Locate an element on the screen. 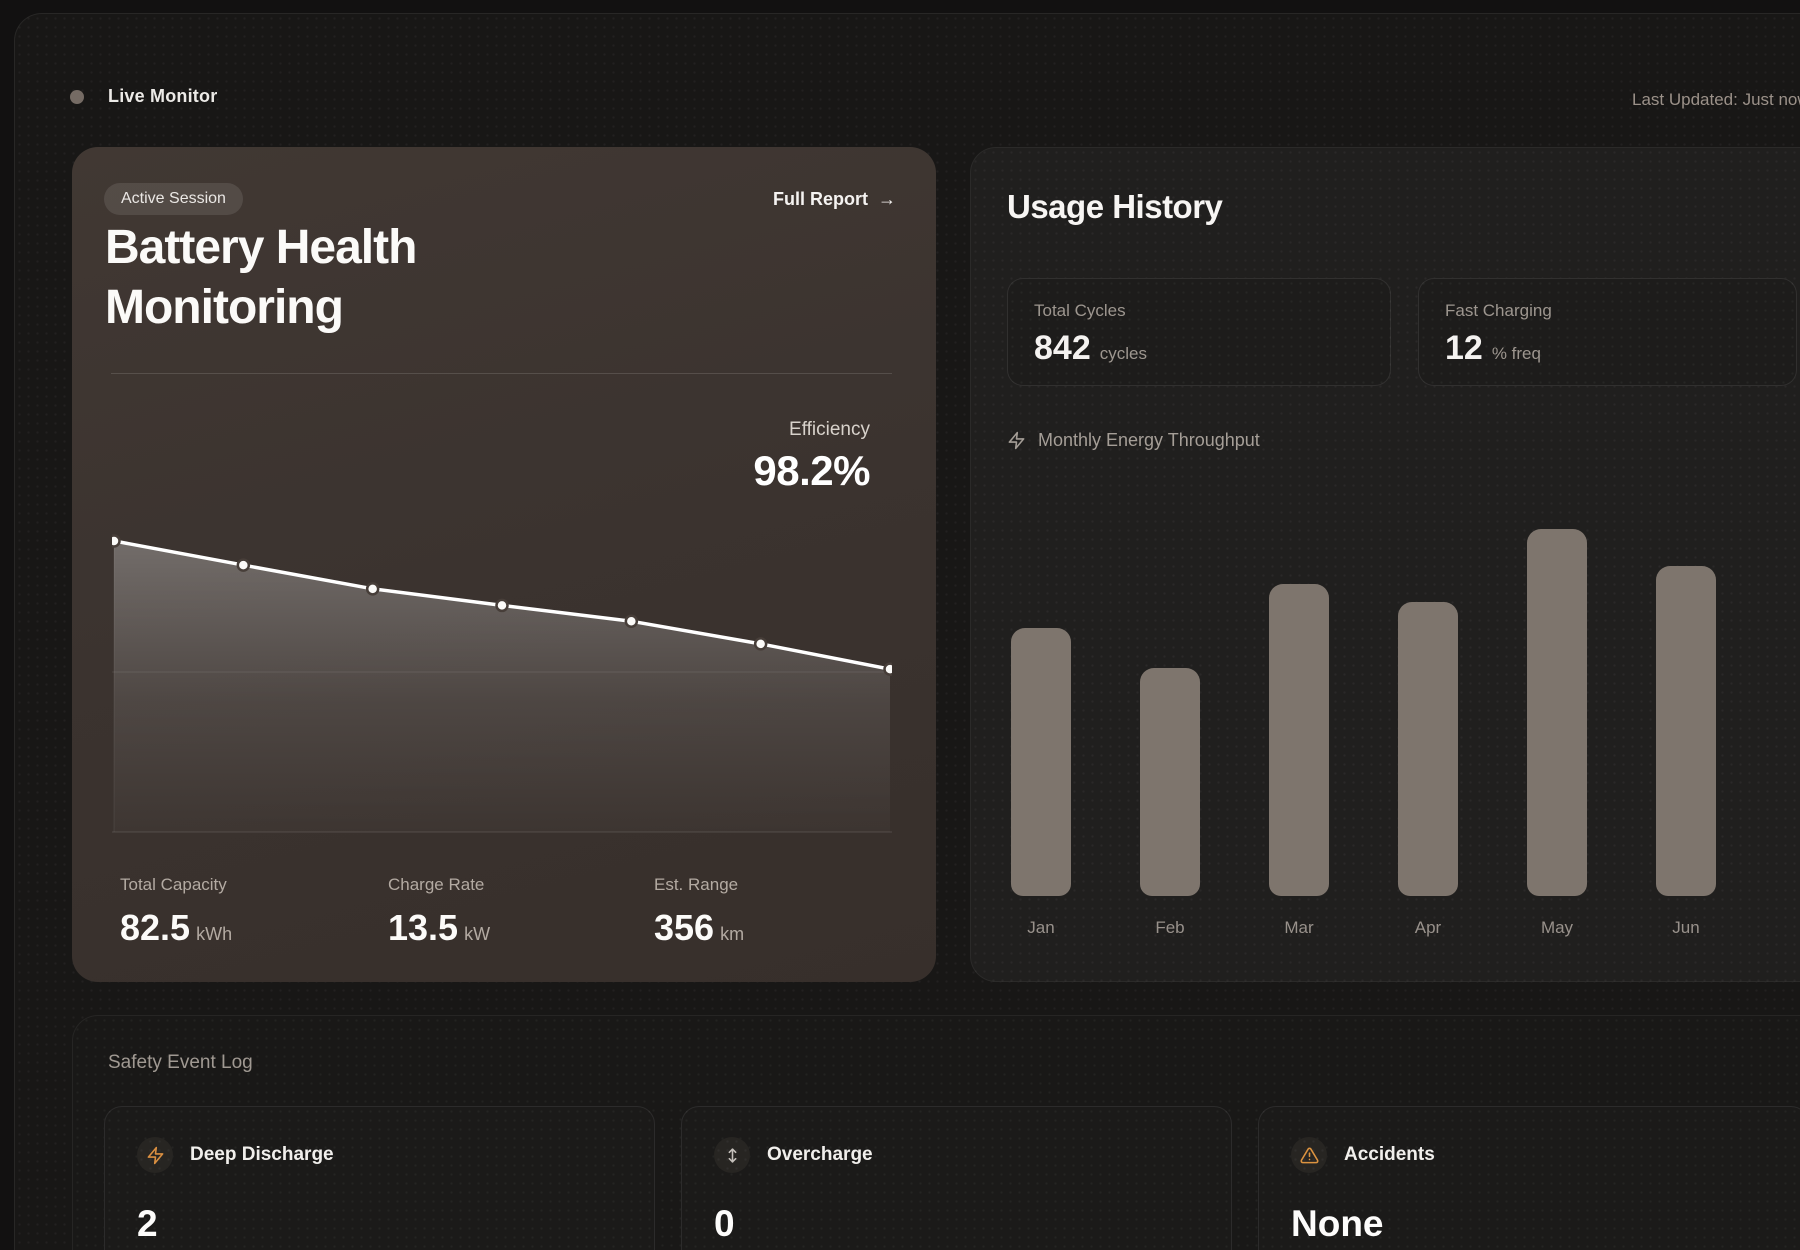 This screenshot has height=1250, width=1800. stat-charge-rate: Charge Rate 13.5 kW is located at coordinates (439, 912).